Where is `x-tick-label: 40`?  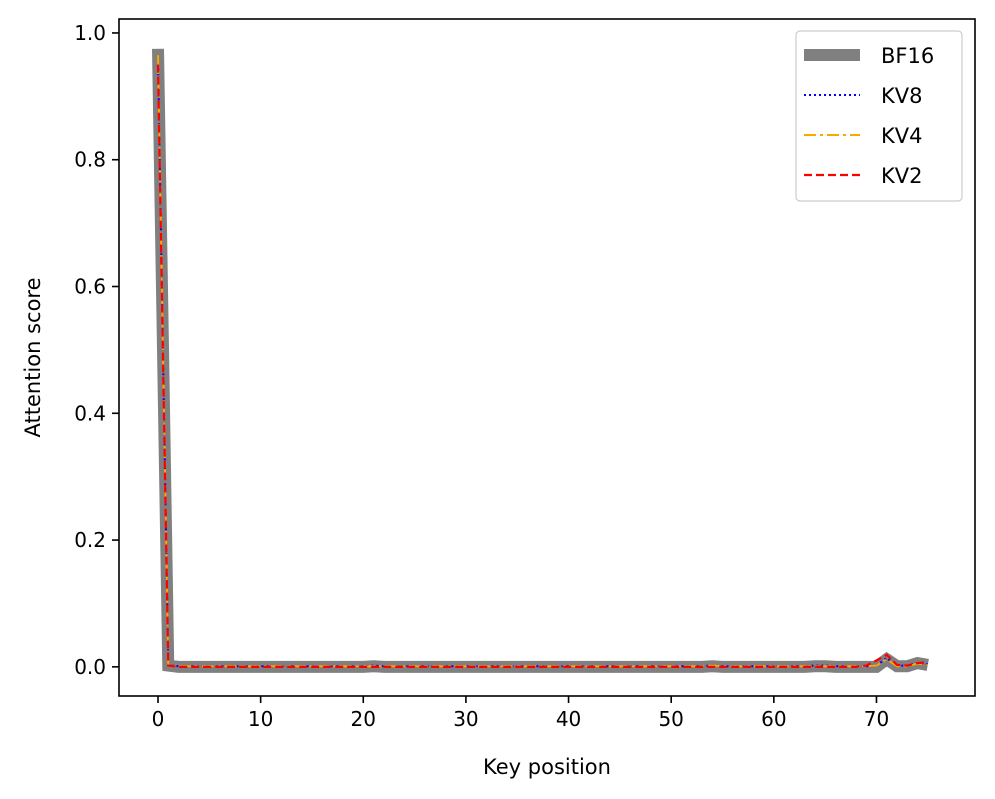
x-tick-label: 40 is located at coordinates (568, 719).